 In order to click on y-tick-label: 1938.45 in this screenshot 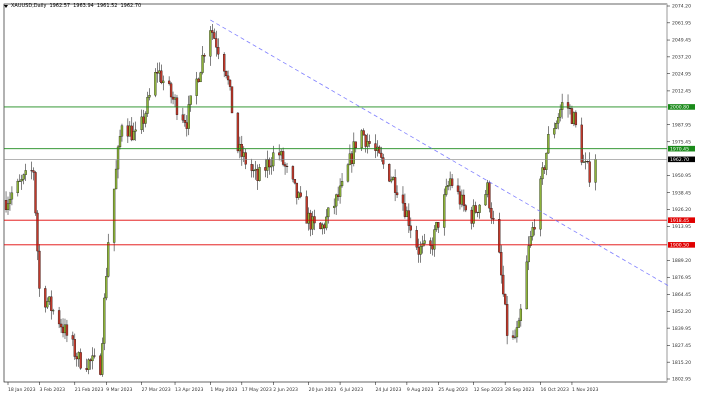, I will do `click(681, 193)`.